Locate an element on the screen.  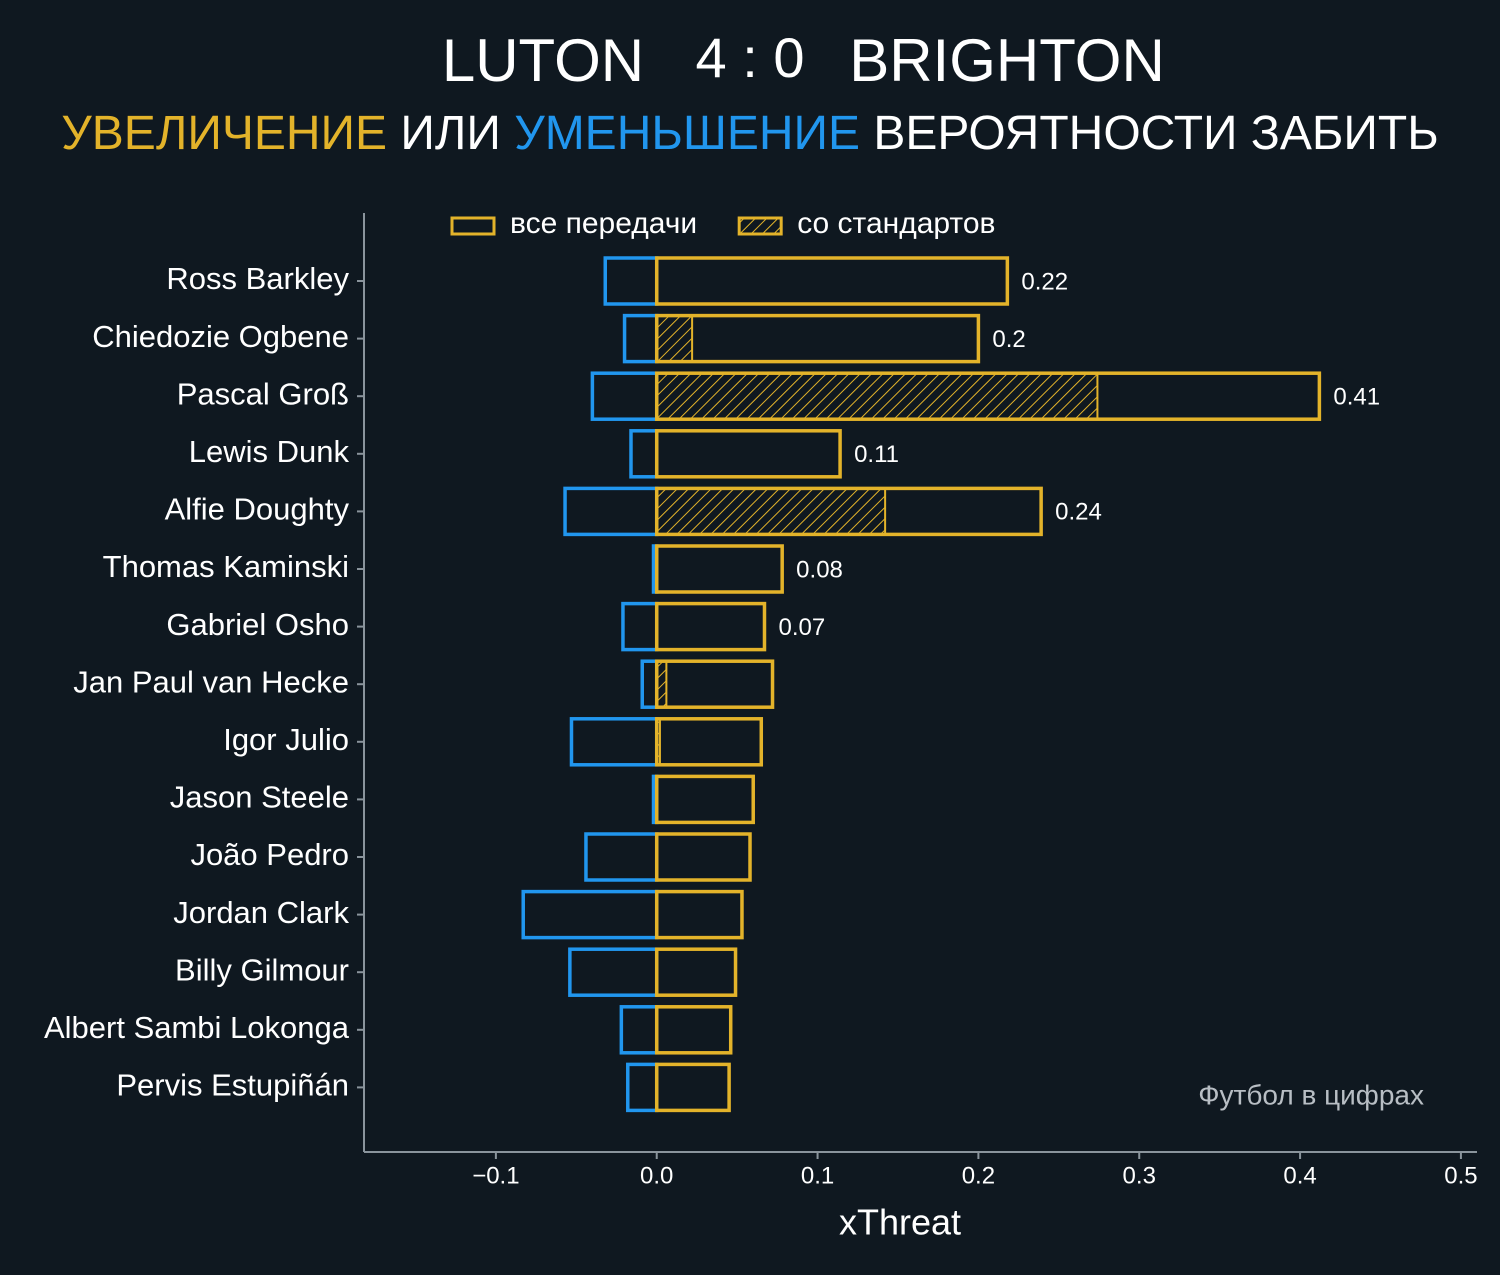
y-tick-label: Pascal Groß is located at coordinates (263, 393).